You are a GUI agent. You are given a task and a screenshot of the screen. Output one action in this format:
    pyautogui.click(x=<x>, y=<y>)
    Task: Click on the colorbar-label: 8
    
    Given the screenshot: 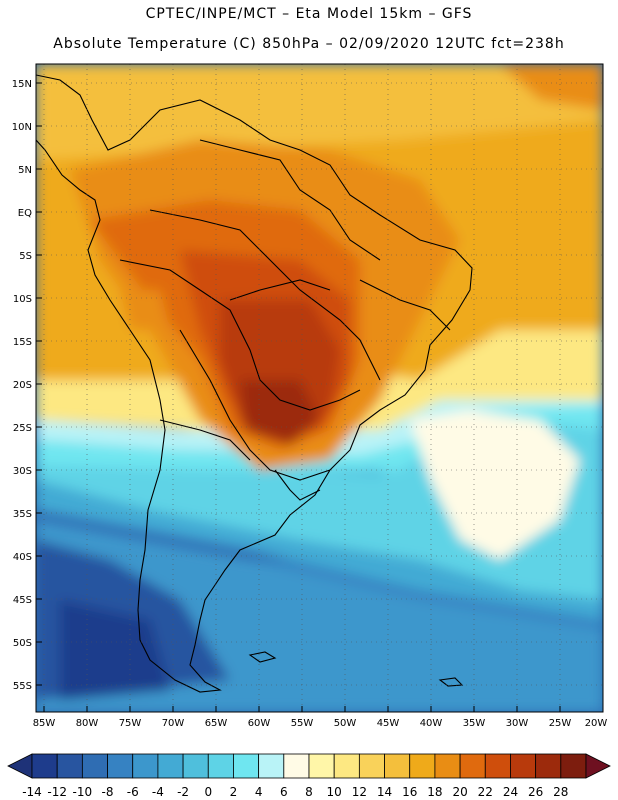 What is the action you would take?
    pyautogui.click(x=309, y=792)
    